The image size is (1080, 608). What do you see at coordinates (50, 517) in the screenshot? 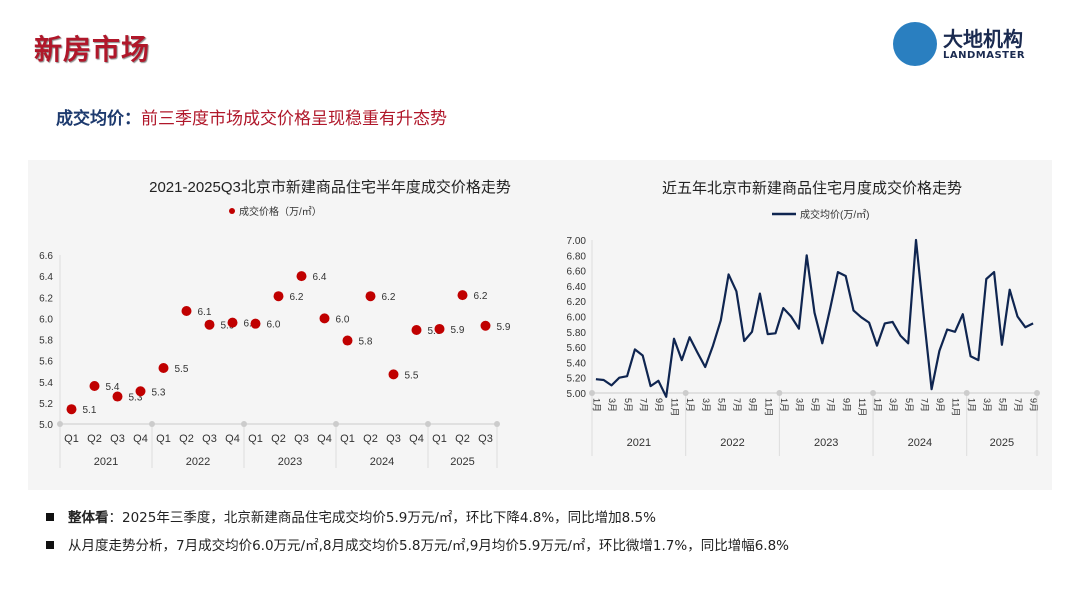
I see `bullet-square-icon` at bounding box center [50, 517].